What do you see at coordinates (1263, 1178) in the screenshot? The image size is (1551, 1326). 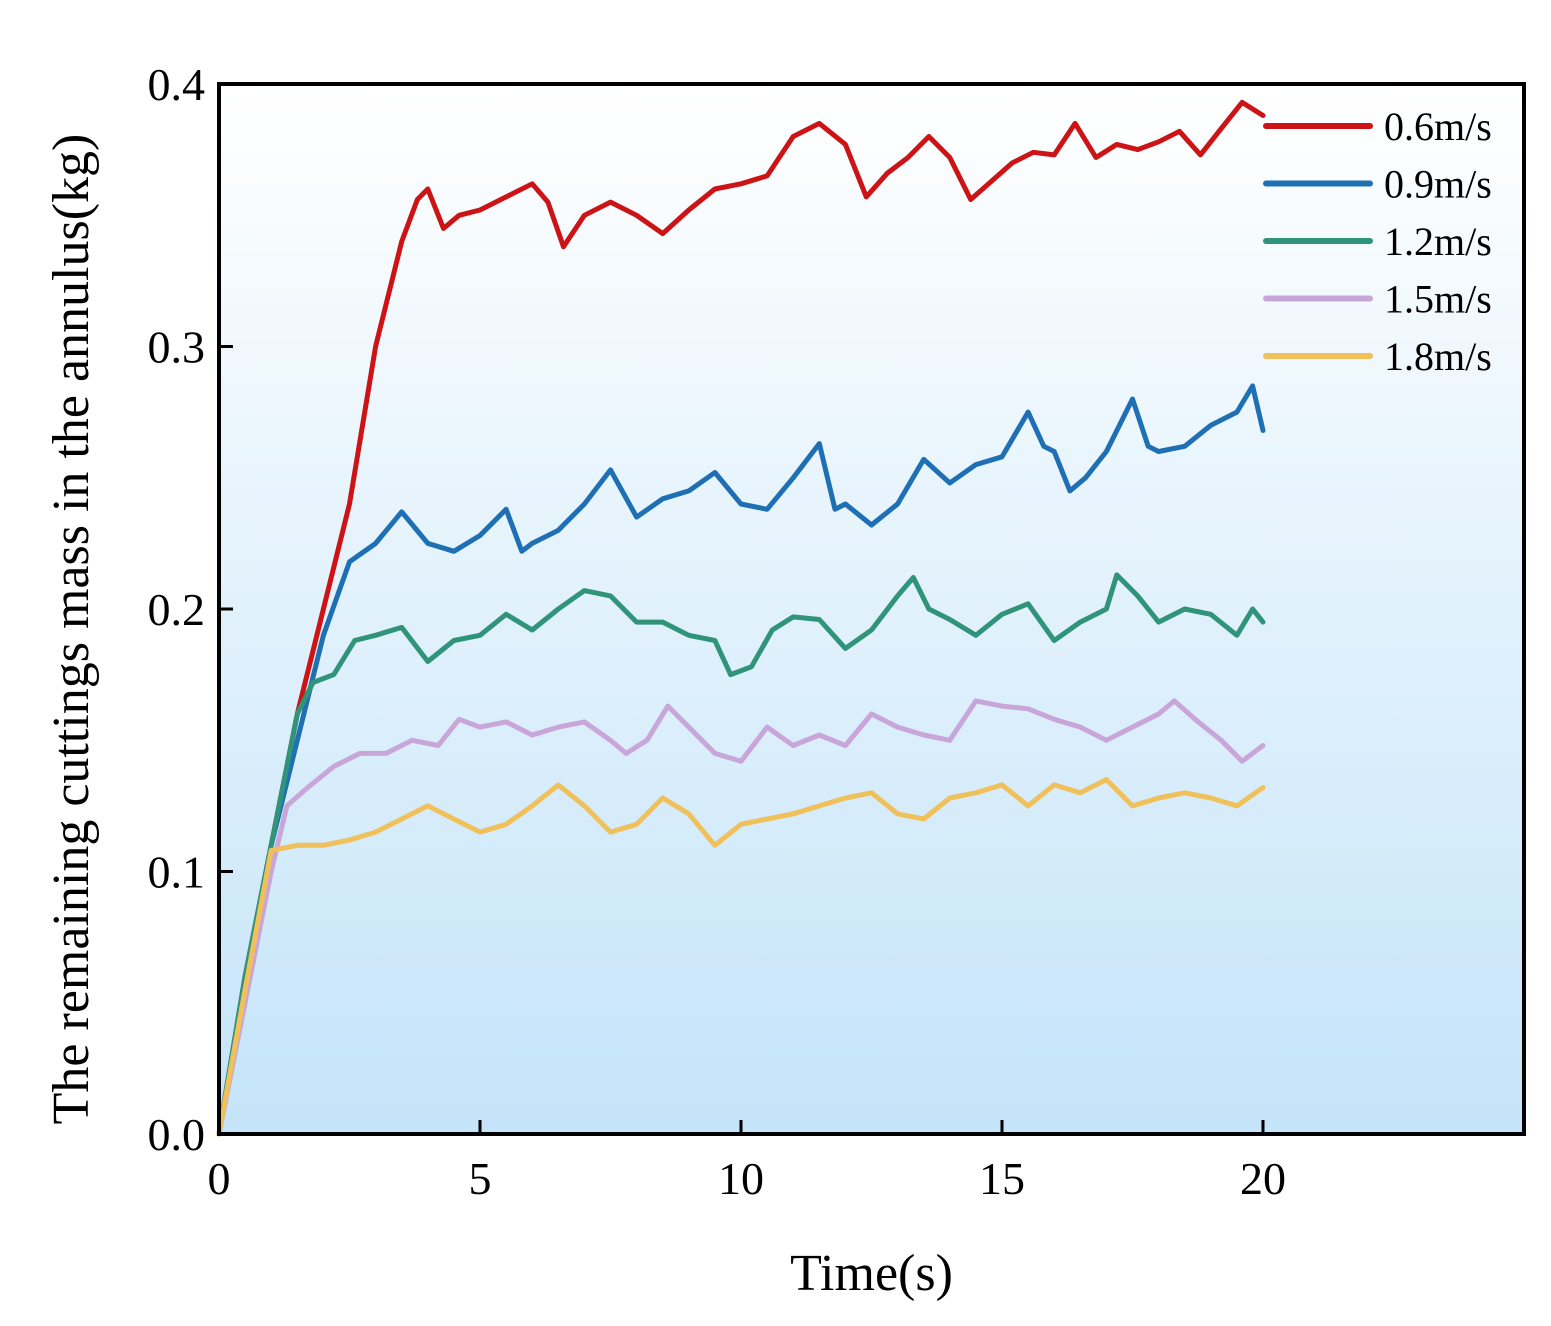 I see `x-tick-label: 20` at bounding box center [1263, 1178].